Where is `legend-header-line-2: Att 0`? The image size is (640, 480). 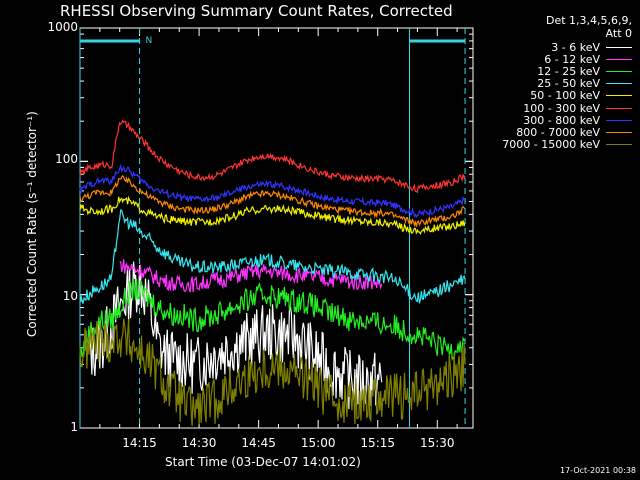 legend-header-line-2: Att 0 is located at coordinates (618, 33).